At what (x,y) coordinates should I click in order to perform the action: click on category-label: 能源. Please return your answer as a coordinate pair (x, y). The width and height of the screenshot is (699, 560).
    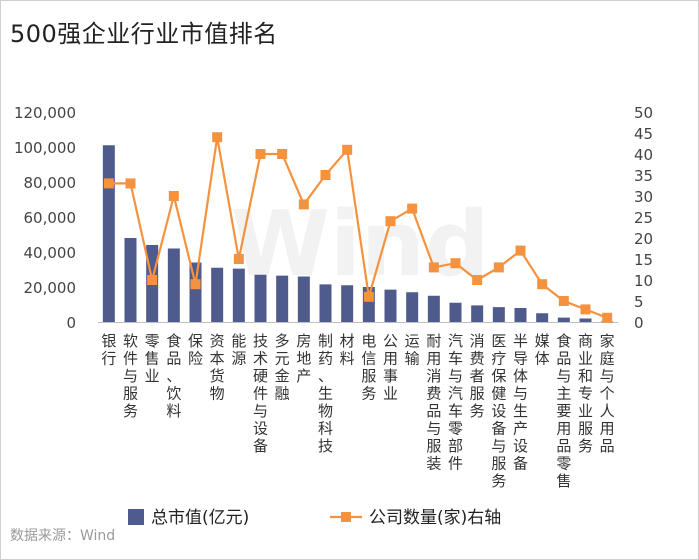
    Looking at the image, I should click on (238, 350).